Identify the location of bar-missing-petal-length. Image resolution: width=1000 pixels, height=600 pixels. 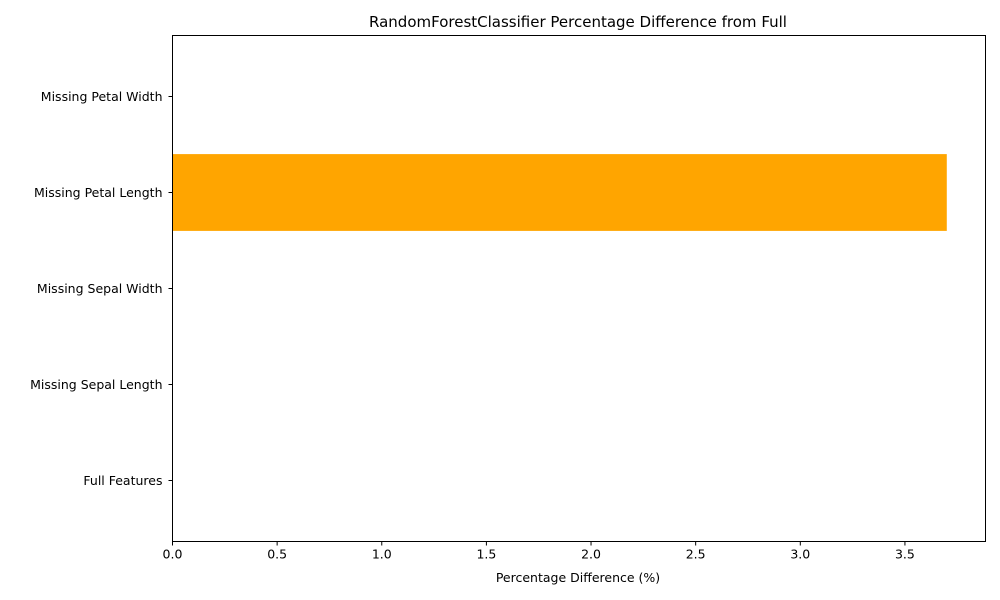
(559, 192).